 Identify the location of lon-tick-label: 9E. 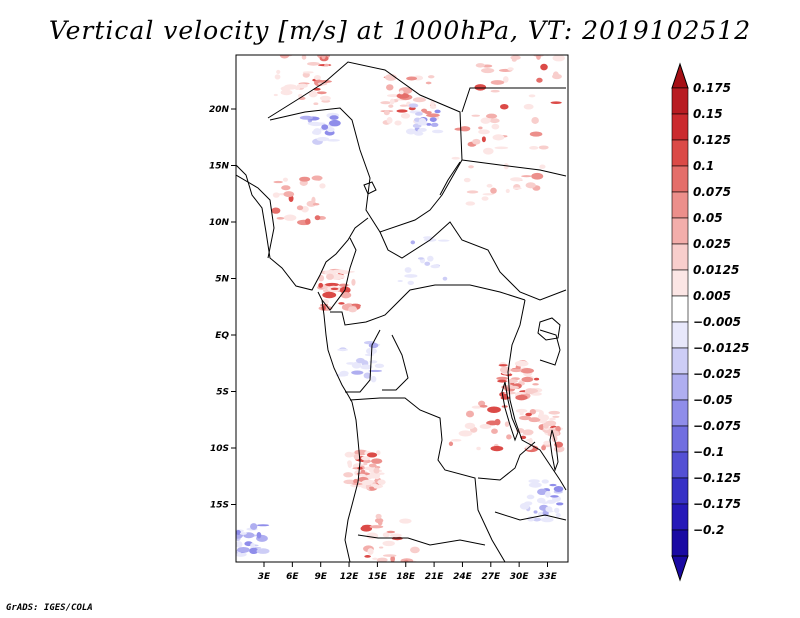
(320, 577).